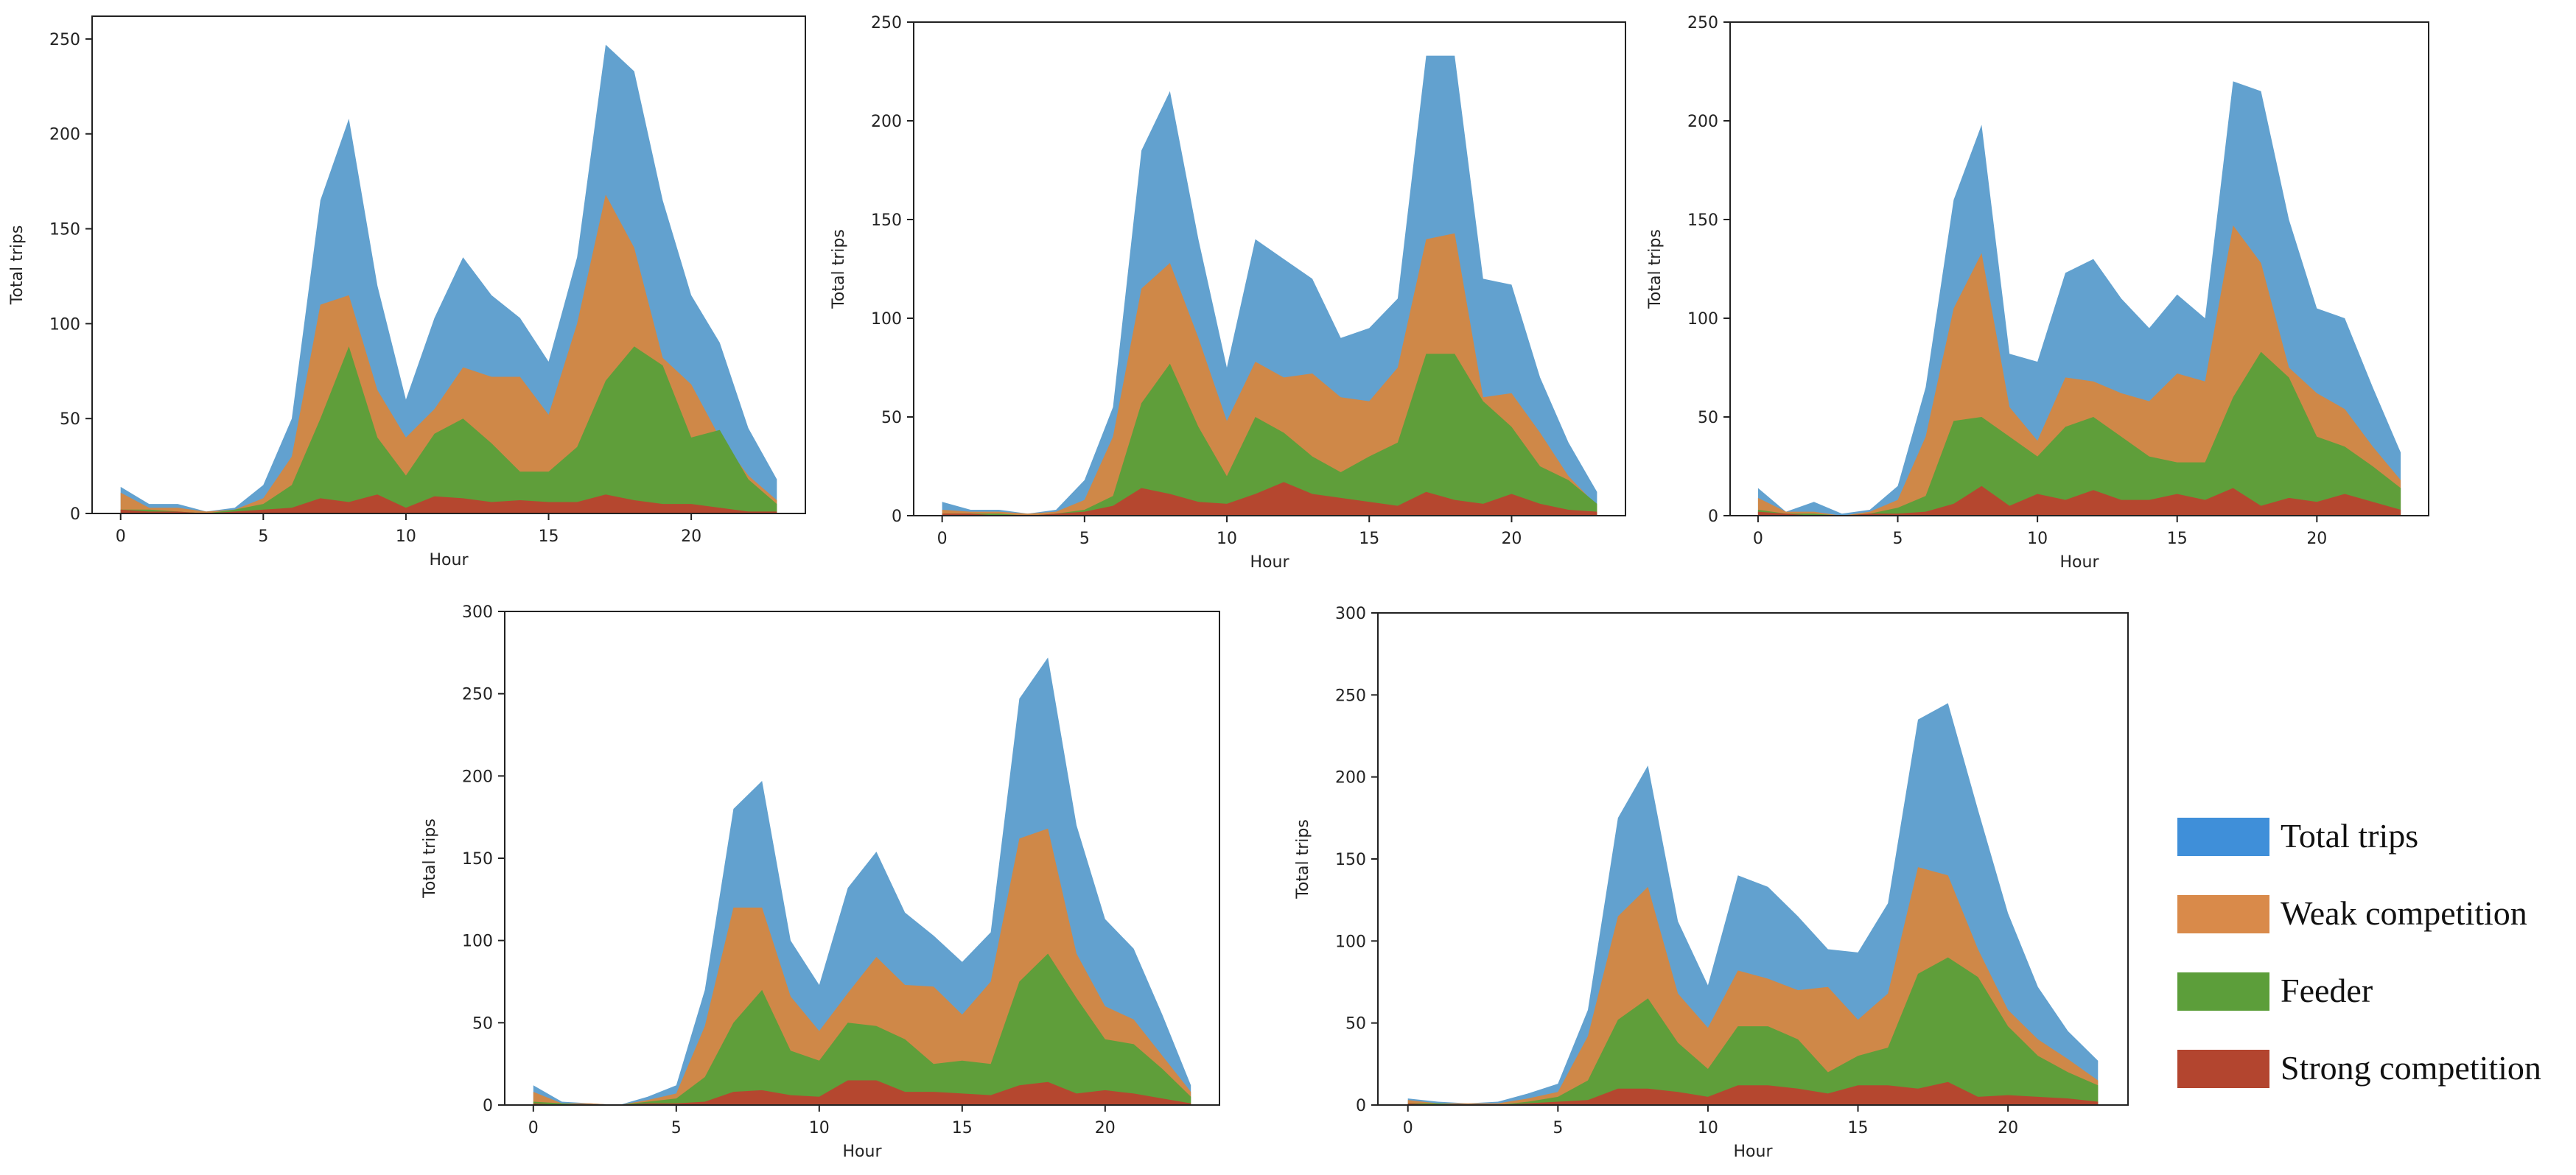 This screenshot has height=1175, width=2576. I want to click on legend-item-feeder: Feeder, so click(2372, 1003).